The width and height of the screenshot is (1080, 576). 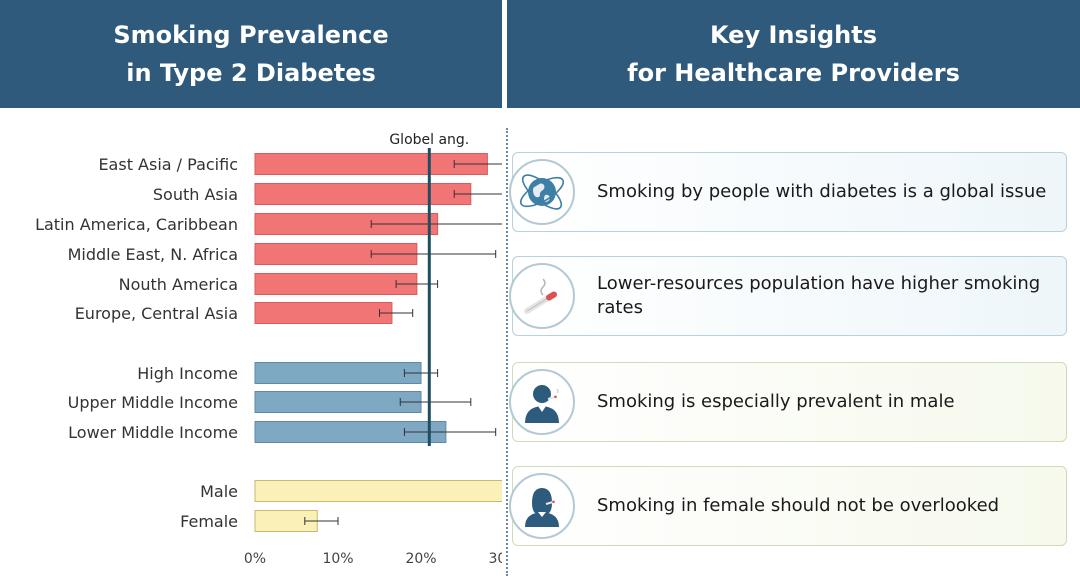 What do you see at coordinates (776, 401) in the screenshot?
I see `insight-text: Smoking is especially prevalent in male` at bounding box center [776, 401].